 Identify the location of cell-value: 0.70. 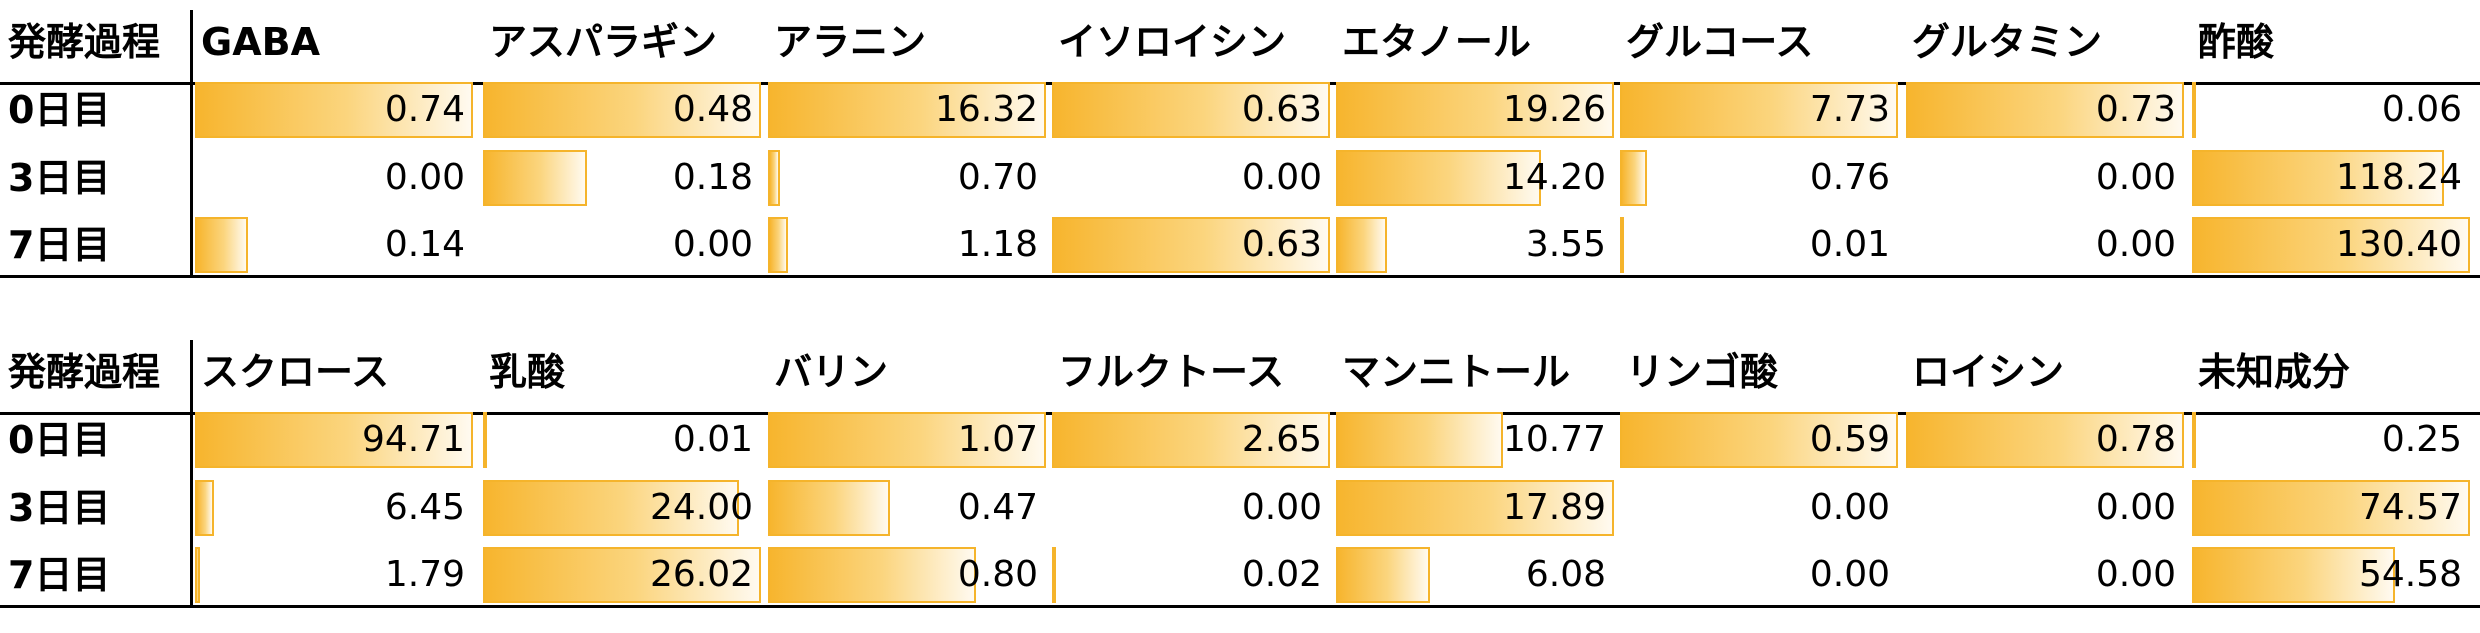
(997, 177).